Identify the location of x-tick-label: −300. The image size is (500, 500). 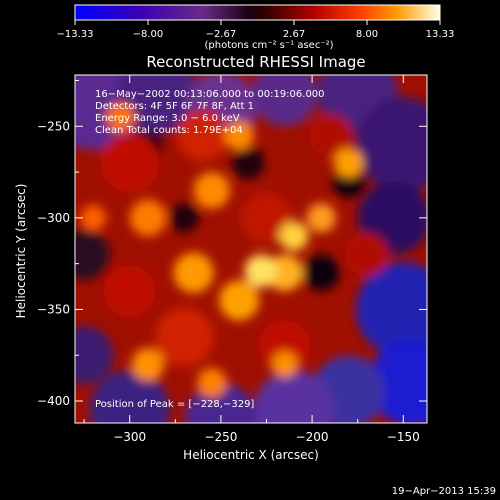
(129, 437).